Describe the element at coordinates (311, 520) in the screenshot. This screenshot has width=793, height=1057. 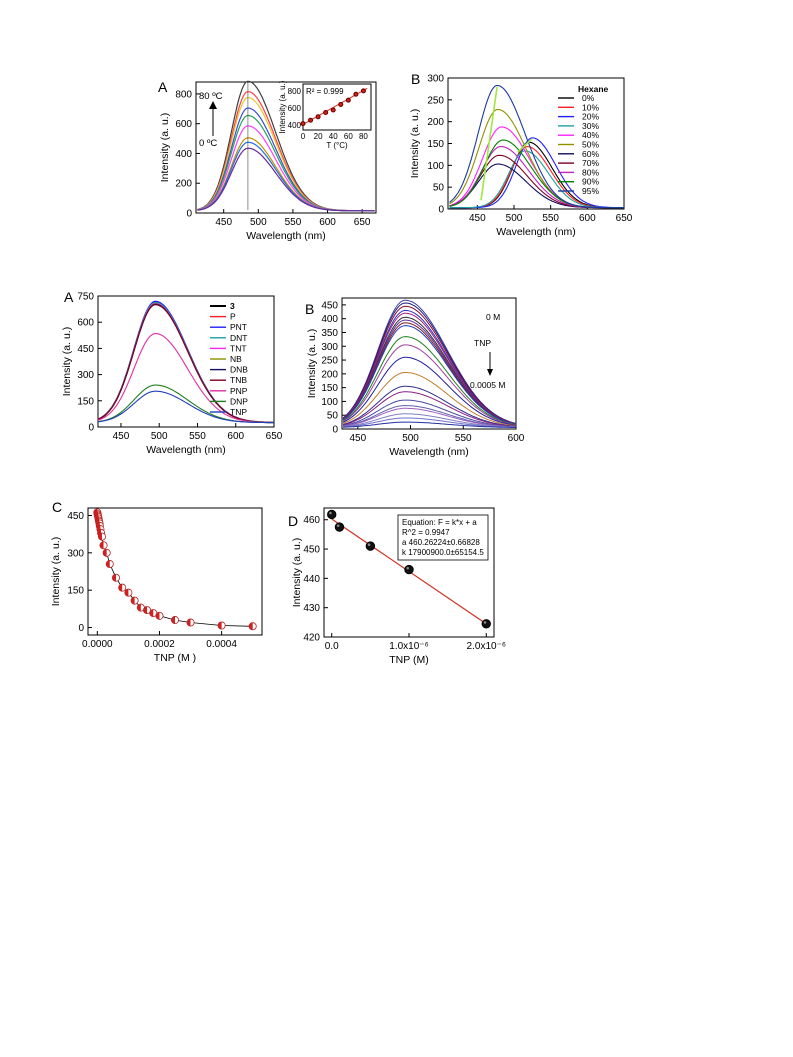
I see `y-tick-label: 460` at that location.